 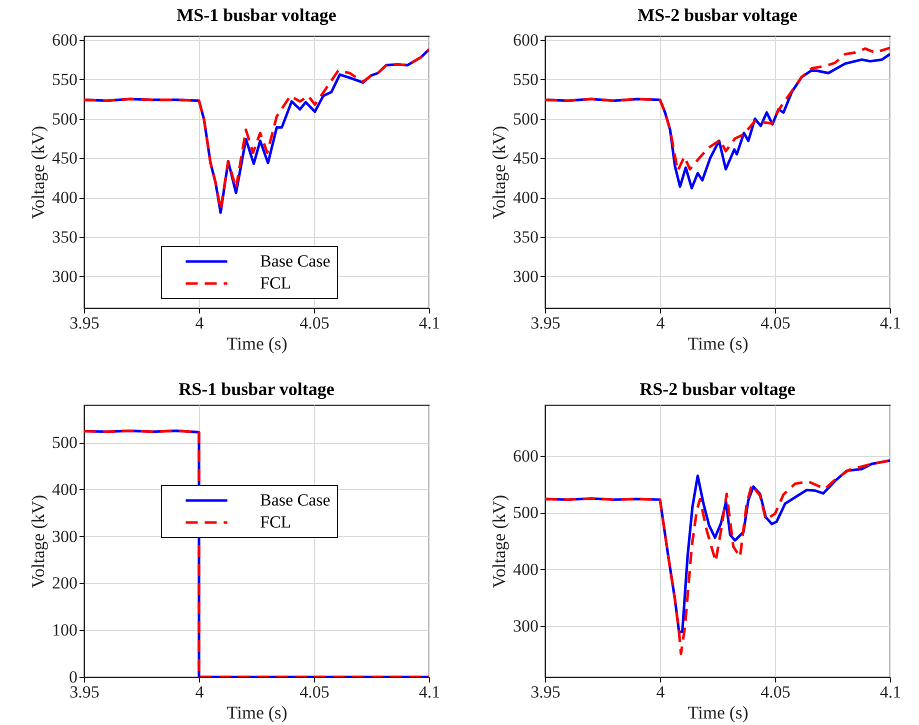 What do you see at coordinates (65, 583) in the screenshot?
I see `y-tick-label: 200` at bounding box center [65, 583].